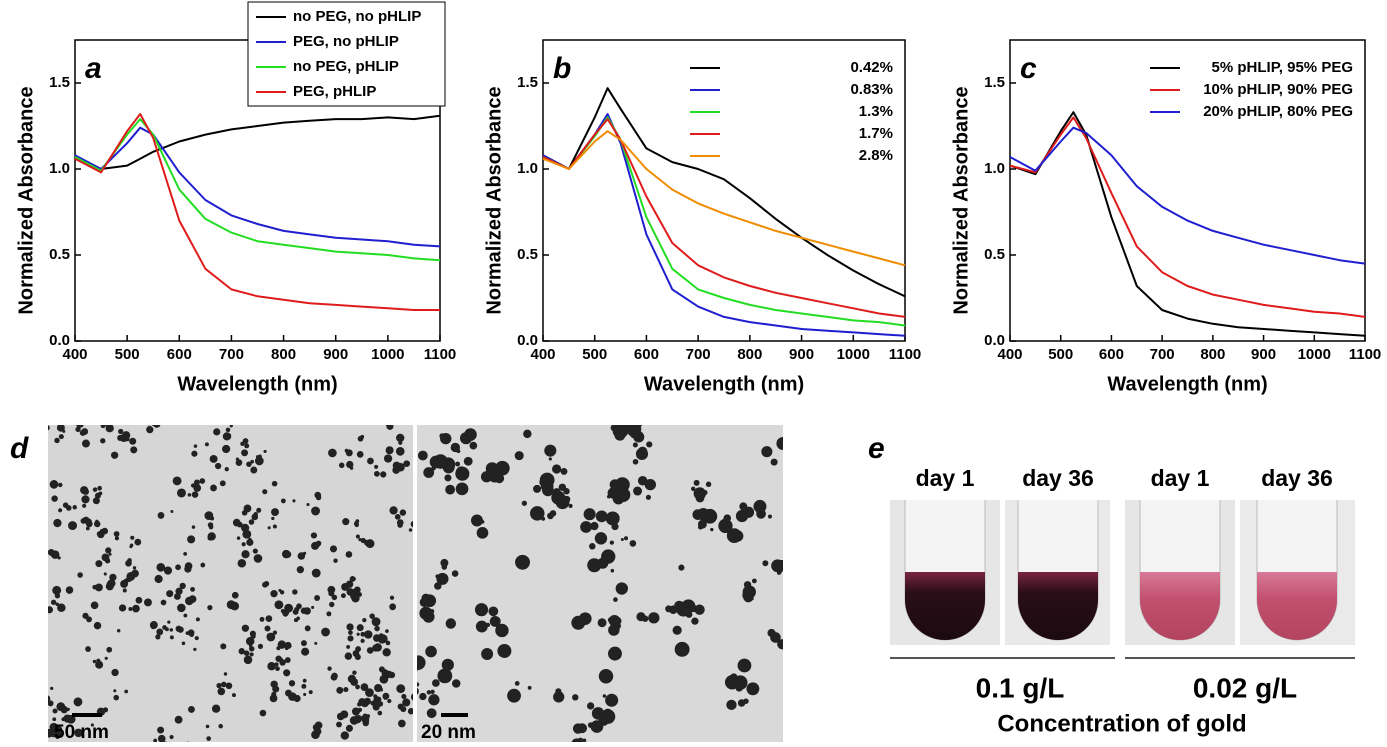 The height and width of the screenshot is (747, 1387). Describe the element at coordinates (127, 354) in the screenshot. I see `x-tick-label: 500` at that location.